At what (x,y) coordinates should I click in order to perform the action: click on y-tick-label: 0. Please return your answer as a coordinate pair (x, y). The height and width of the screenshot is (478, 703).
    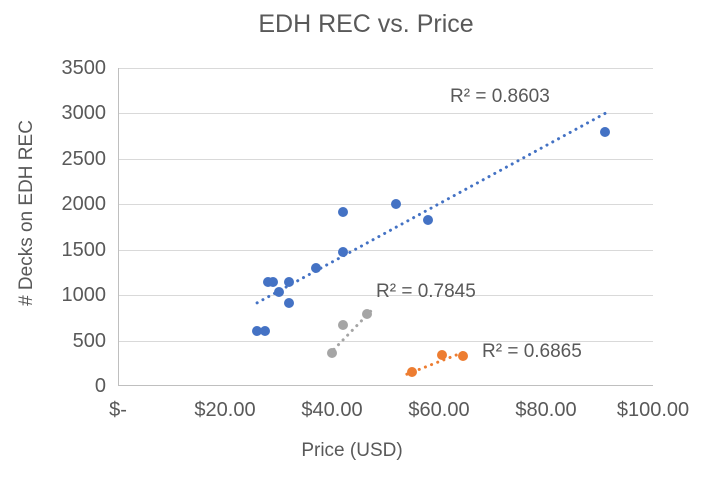
    Looking at the image, I should click on (100, 386).